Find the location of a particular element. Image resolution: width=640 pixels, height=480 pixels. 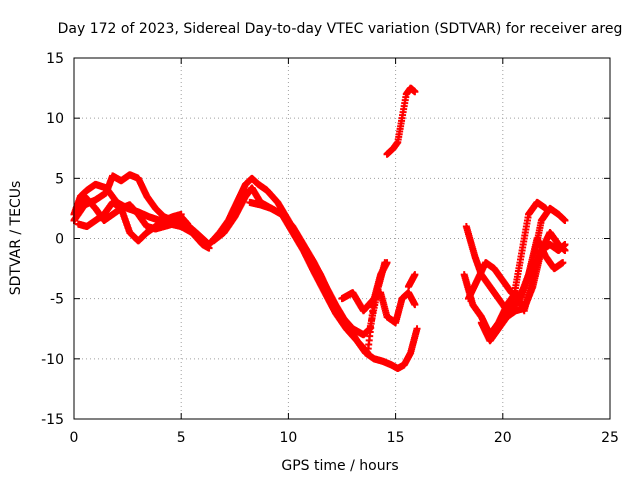

y-tick-label: 5 is located at coordinates (59, 179).